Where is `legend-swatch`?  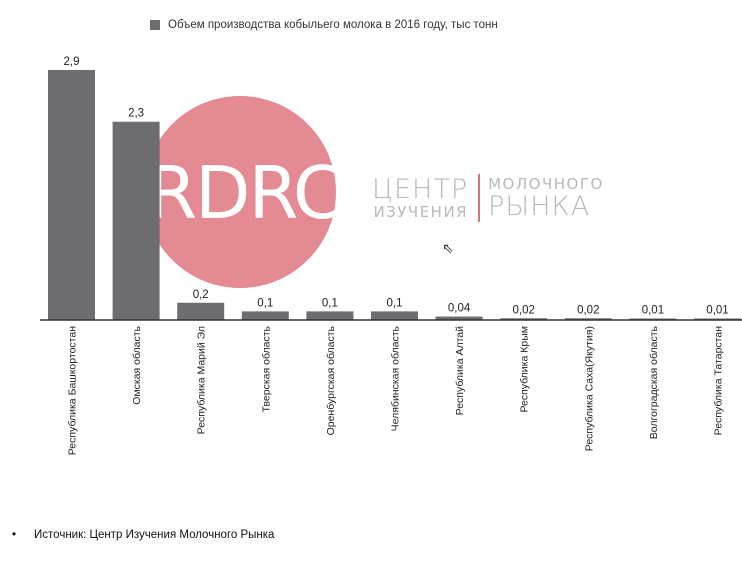
legend-swatch is located at coordinates (155, 25).